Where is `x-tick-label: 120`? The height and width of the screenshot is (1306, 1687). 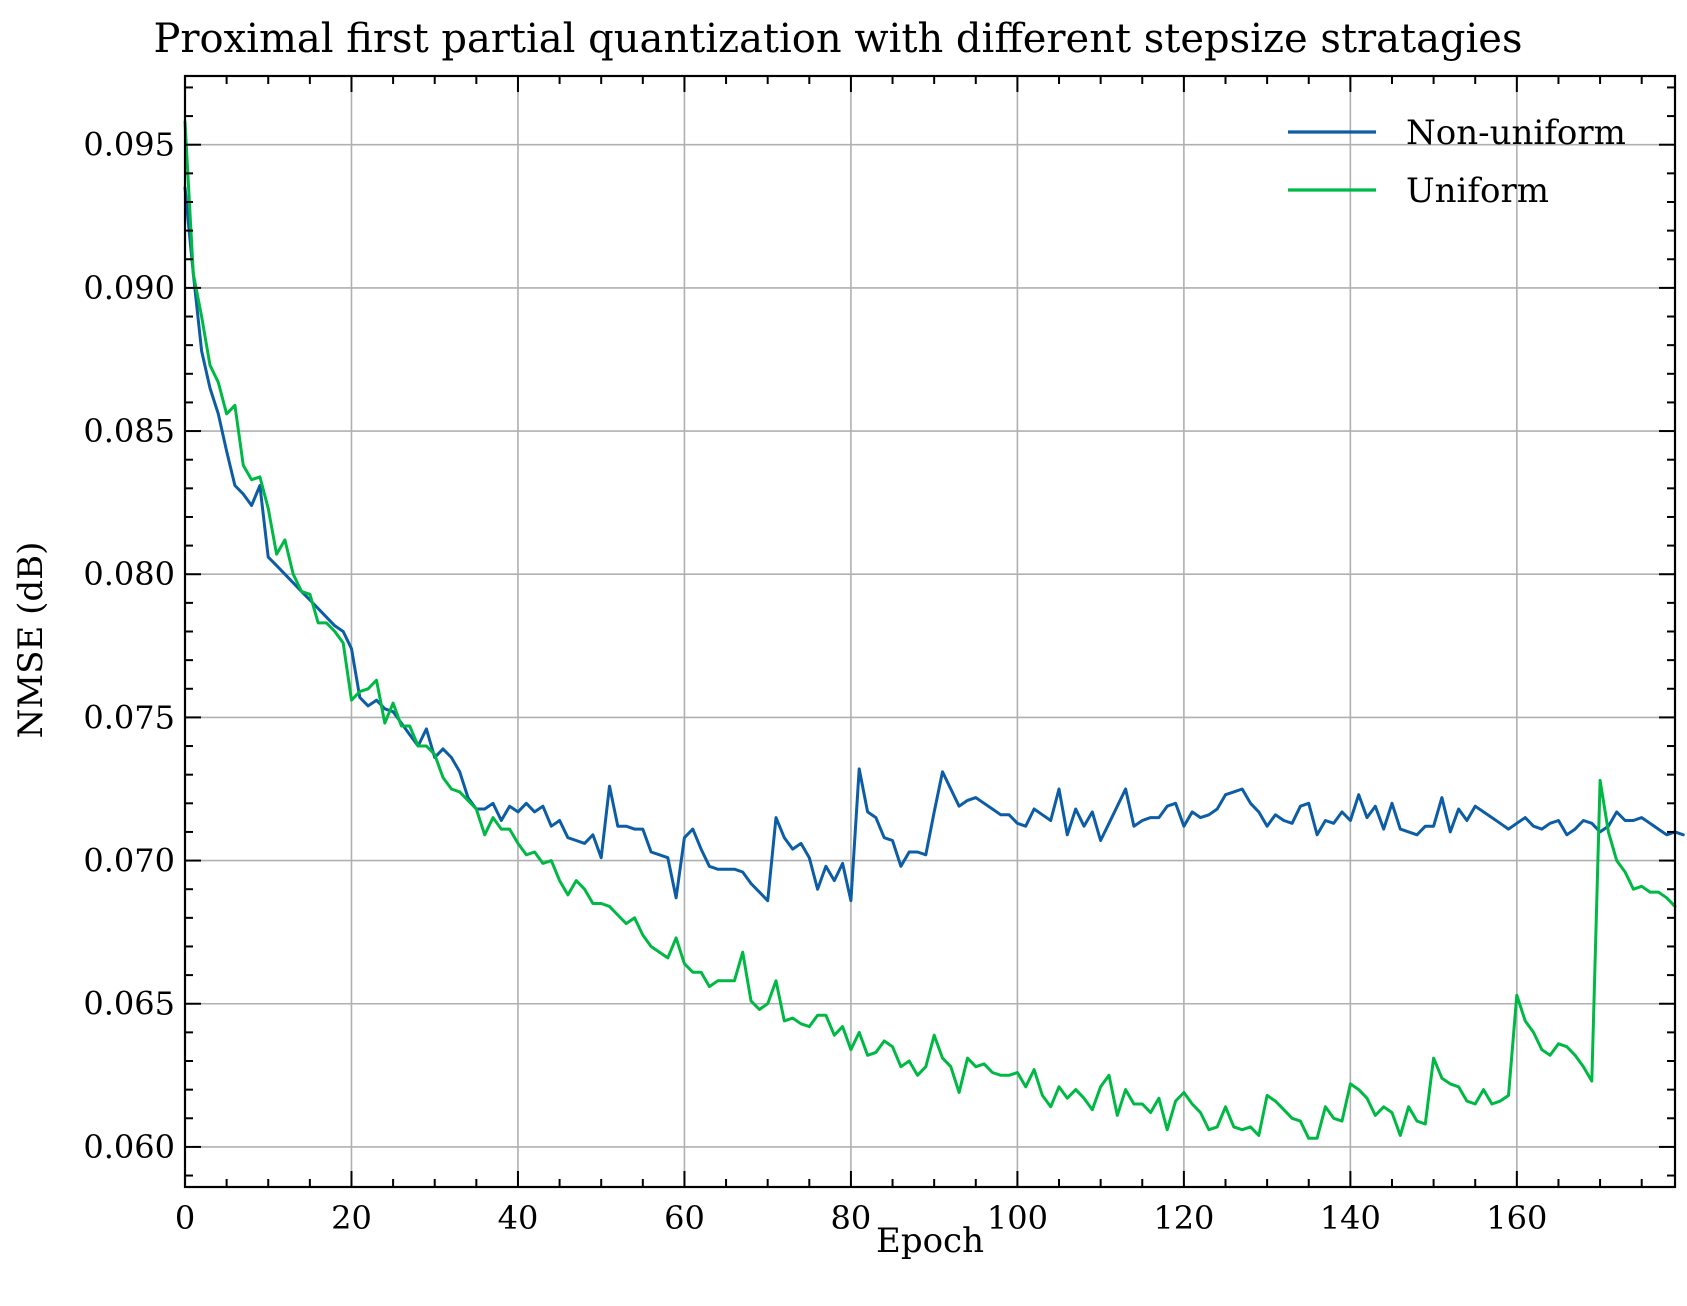
x-tick-label: 120 is located at coordinates (1183, 1218).